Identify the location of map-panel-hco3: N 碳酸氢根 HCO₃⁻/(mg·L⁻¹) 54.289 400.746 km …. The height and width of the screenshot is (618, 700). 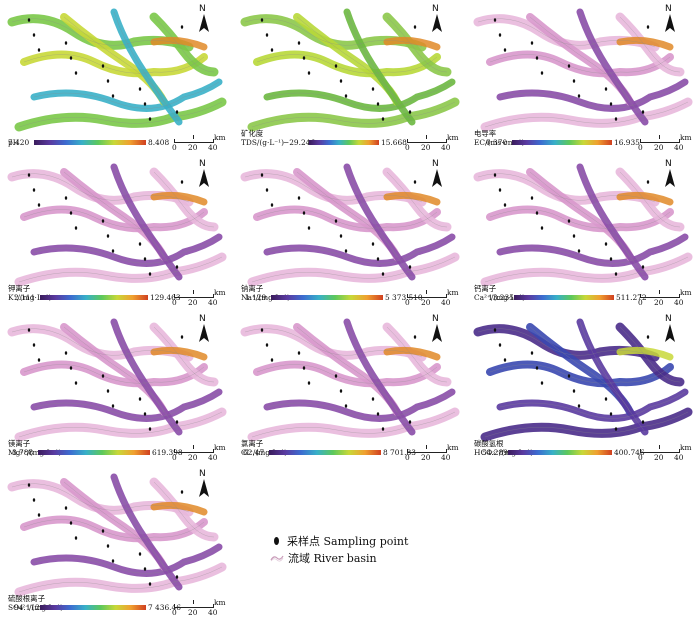
(583, 387).